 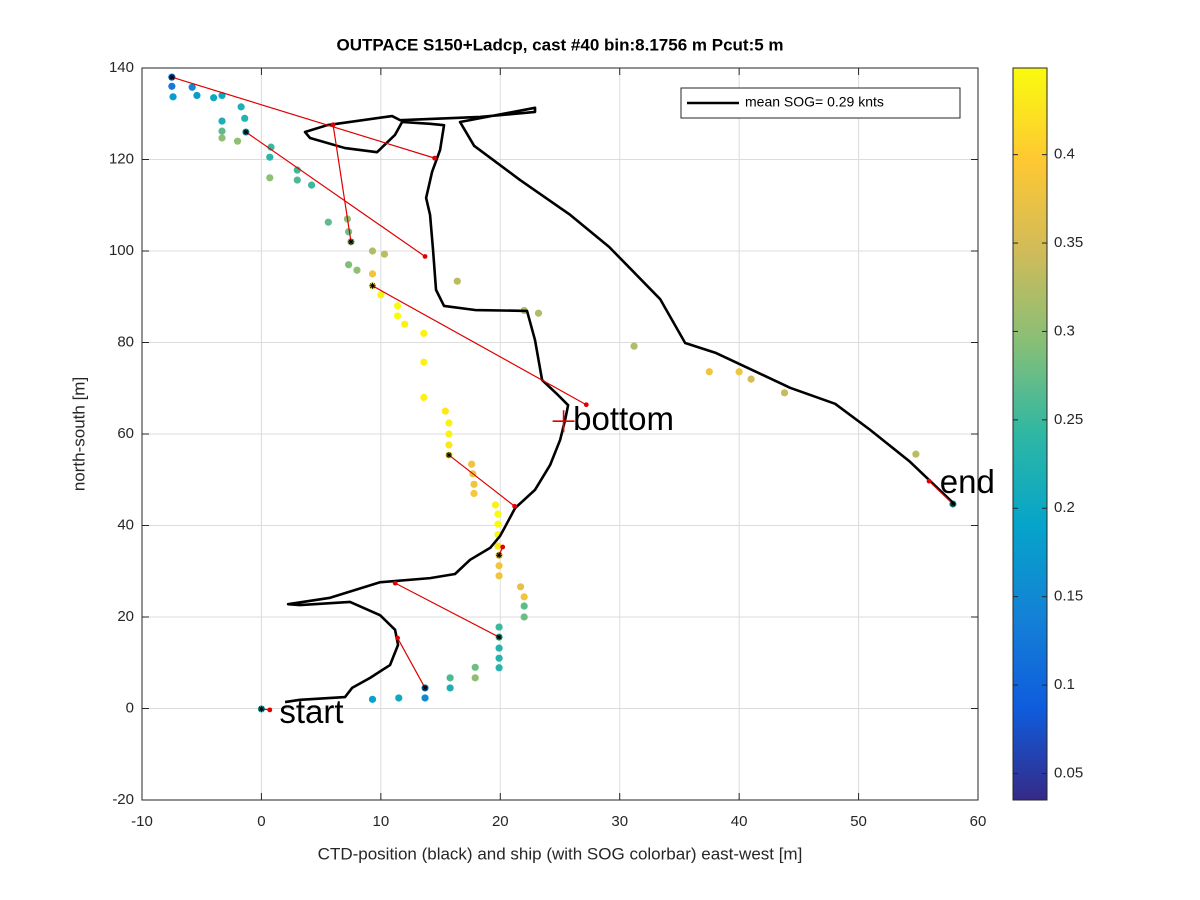 I want to click on annotation: end, so click(x=967, y=481).